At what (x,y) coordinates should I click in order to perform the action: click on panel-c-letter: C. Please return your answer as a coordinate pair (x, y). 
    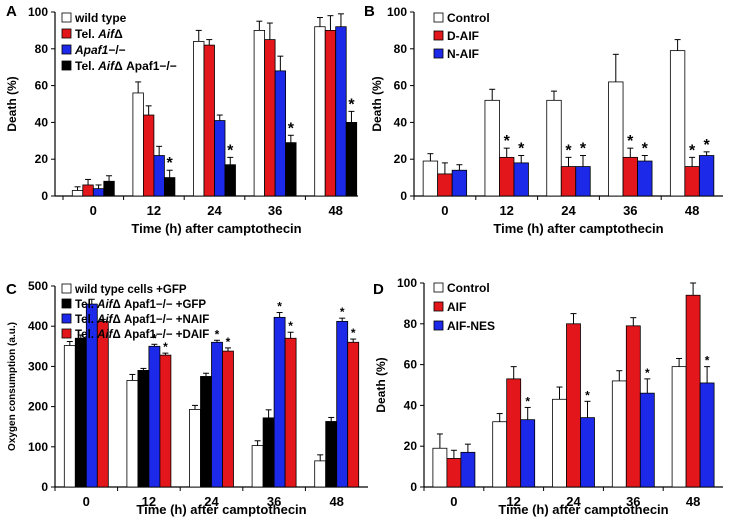
    Looking at the image, I should click on (11, 289).